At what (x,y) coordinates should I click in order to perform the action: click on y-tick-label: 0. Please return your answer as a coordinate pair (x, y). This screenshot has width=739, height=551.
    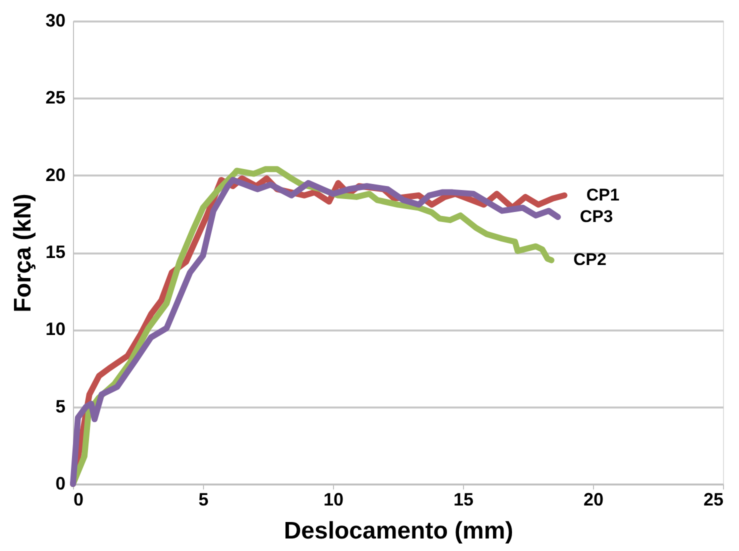
    Looking at the image, I should click on (60, 484).